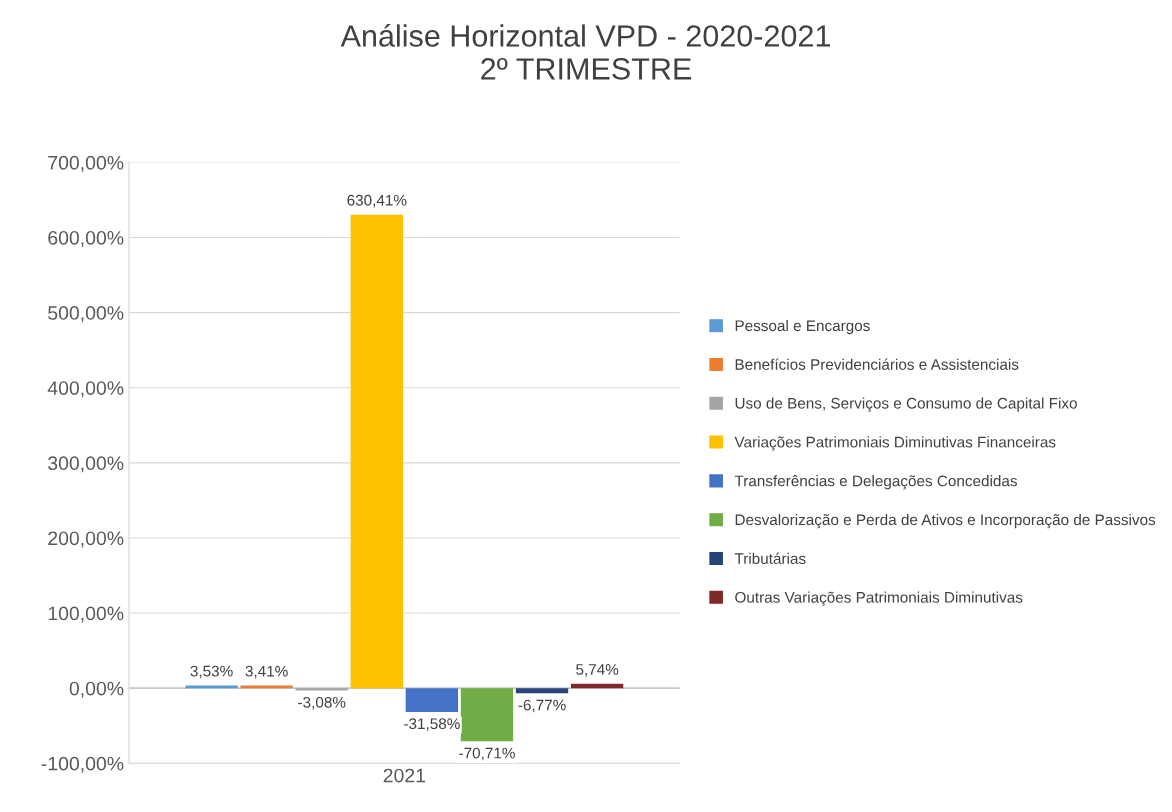 The image size is (1172, 812). I want to click on data-label: -6,77%, so click(542, 706).